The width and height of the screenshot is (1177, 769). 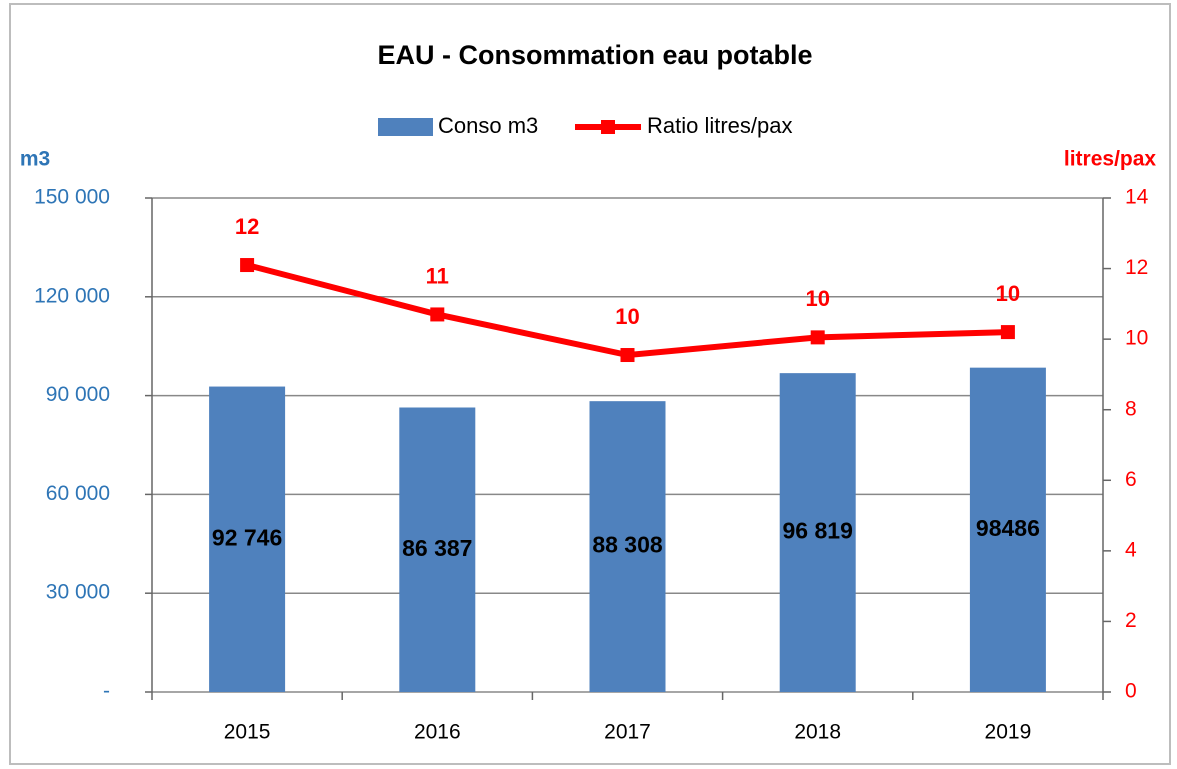 I want to click on bar-value-label: 86 387, so click(x=437, y=548).